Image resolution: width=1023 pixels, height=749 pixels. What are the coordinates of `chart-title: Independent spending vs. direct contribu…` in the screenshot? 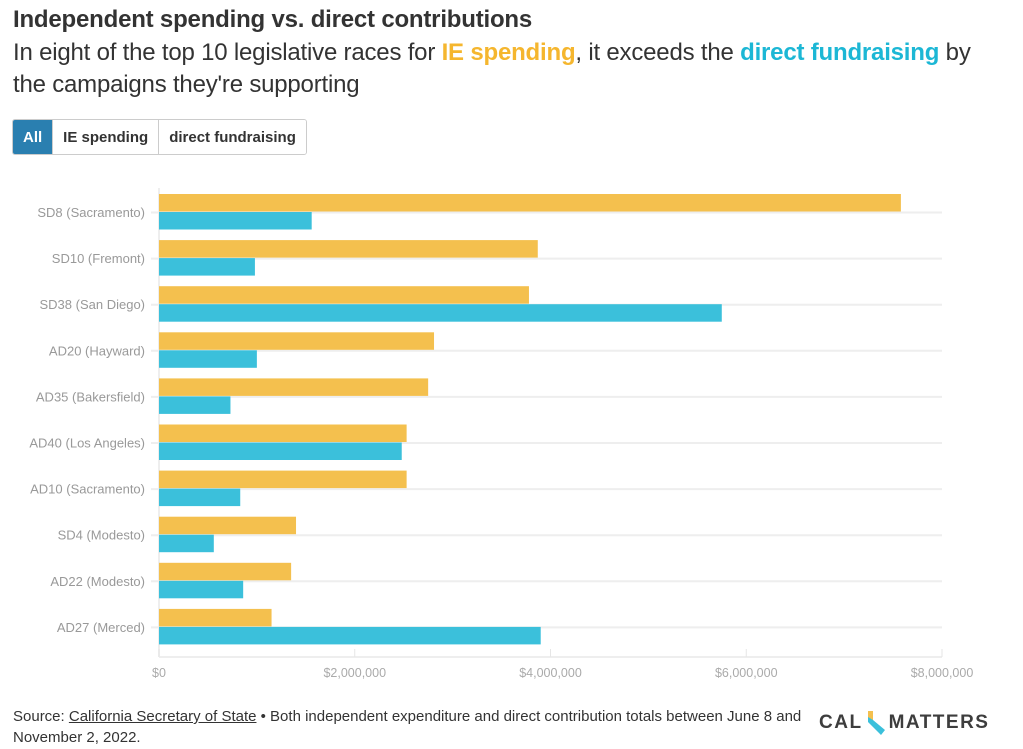 It's located at (273, 19).